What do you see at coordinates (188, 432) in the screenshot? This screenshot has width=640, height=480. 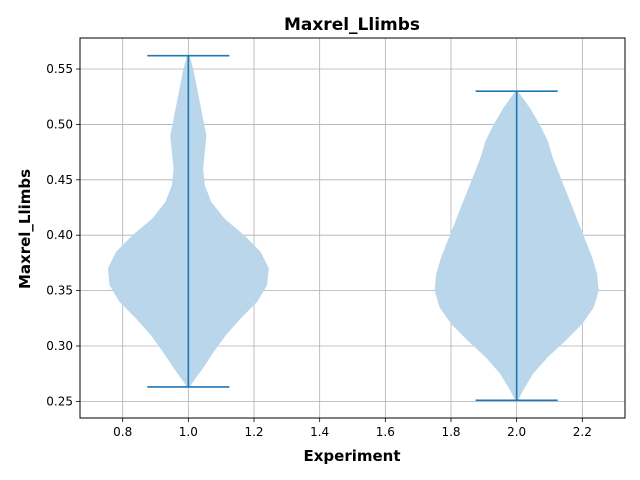 I see `x-tick-label: 1.0` at bounding box center [188, 432].